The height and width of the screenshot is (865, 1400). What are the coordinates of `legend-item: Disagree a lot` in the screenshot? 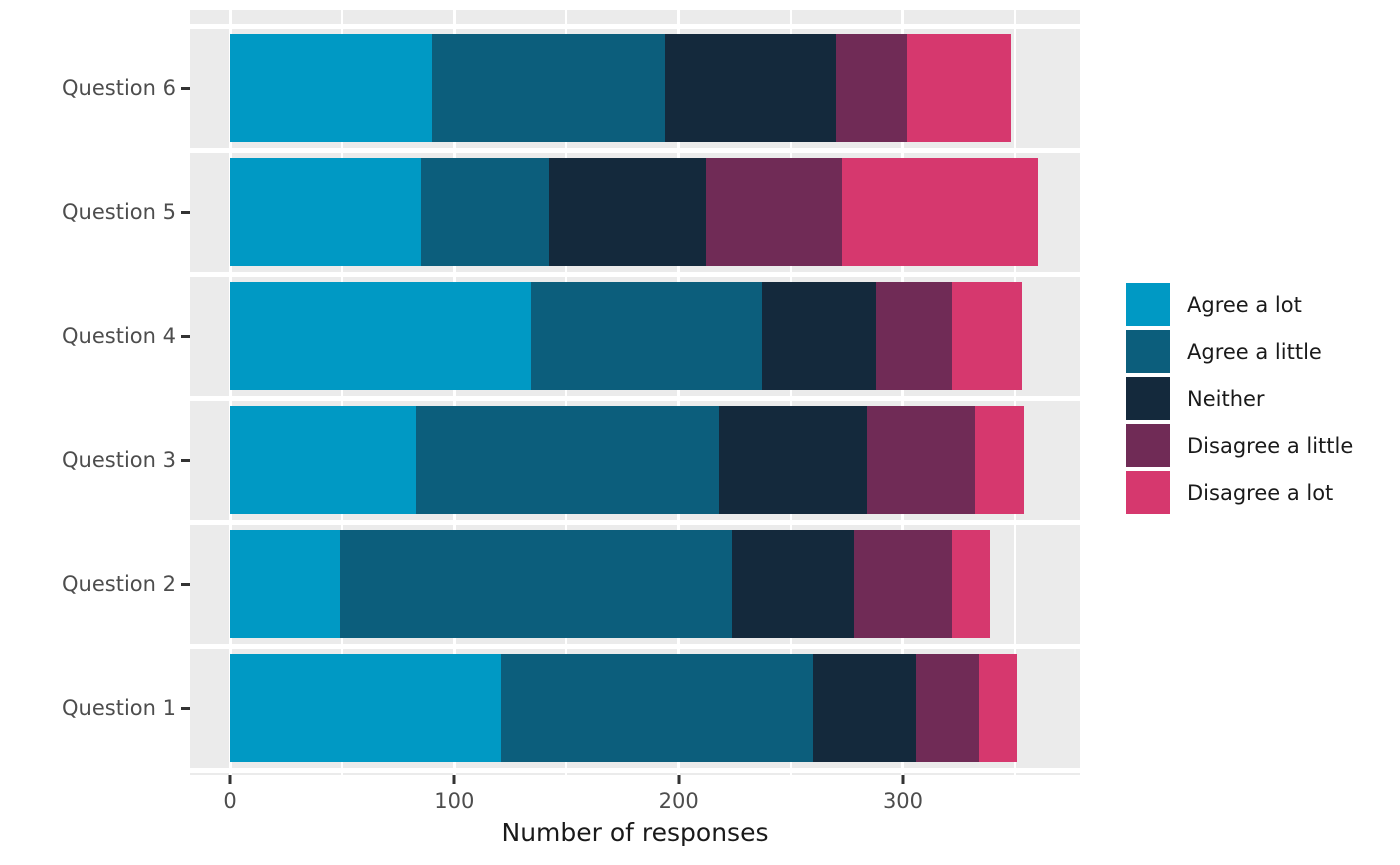 It's located at (1239, 492).